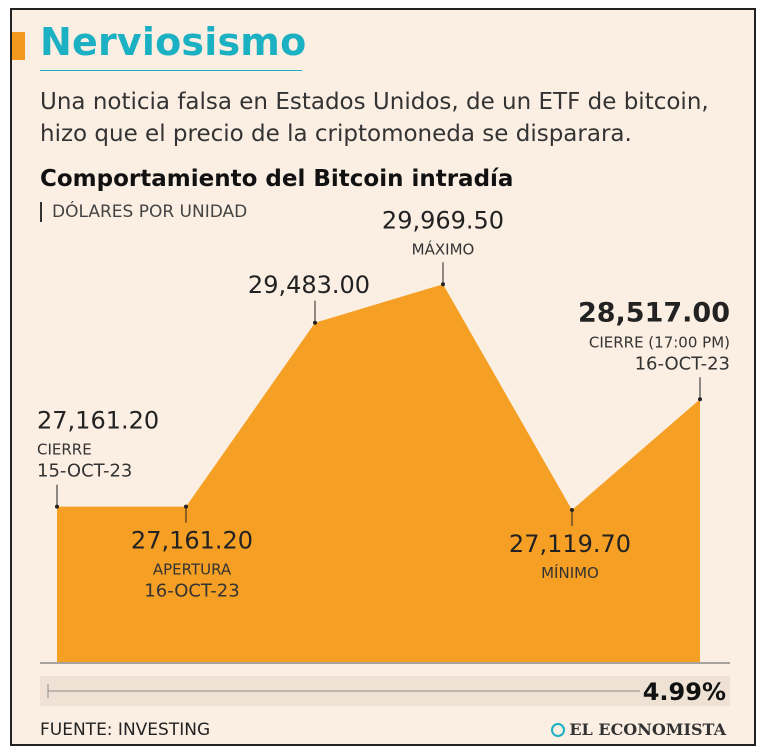  What do you see at coordinates (143, 212) in the screenshot?
I see `unit-label: DÓLARES POR UNIDAD` at bounding box center [143, 212].